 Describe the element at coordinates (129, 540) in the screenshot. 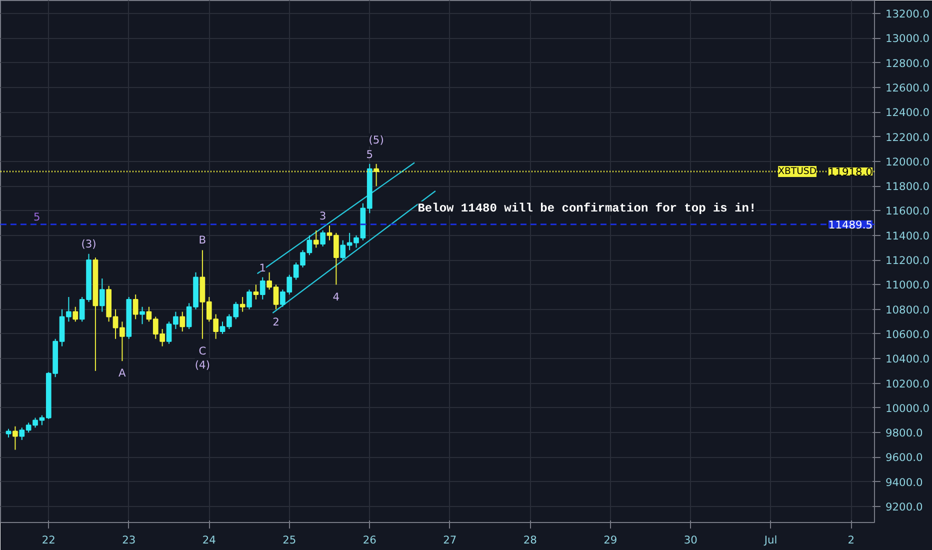

I see `x-tick-label: 23` at that location.